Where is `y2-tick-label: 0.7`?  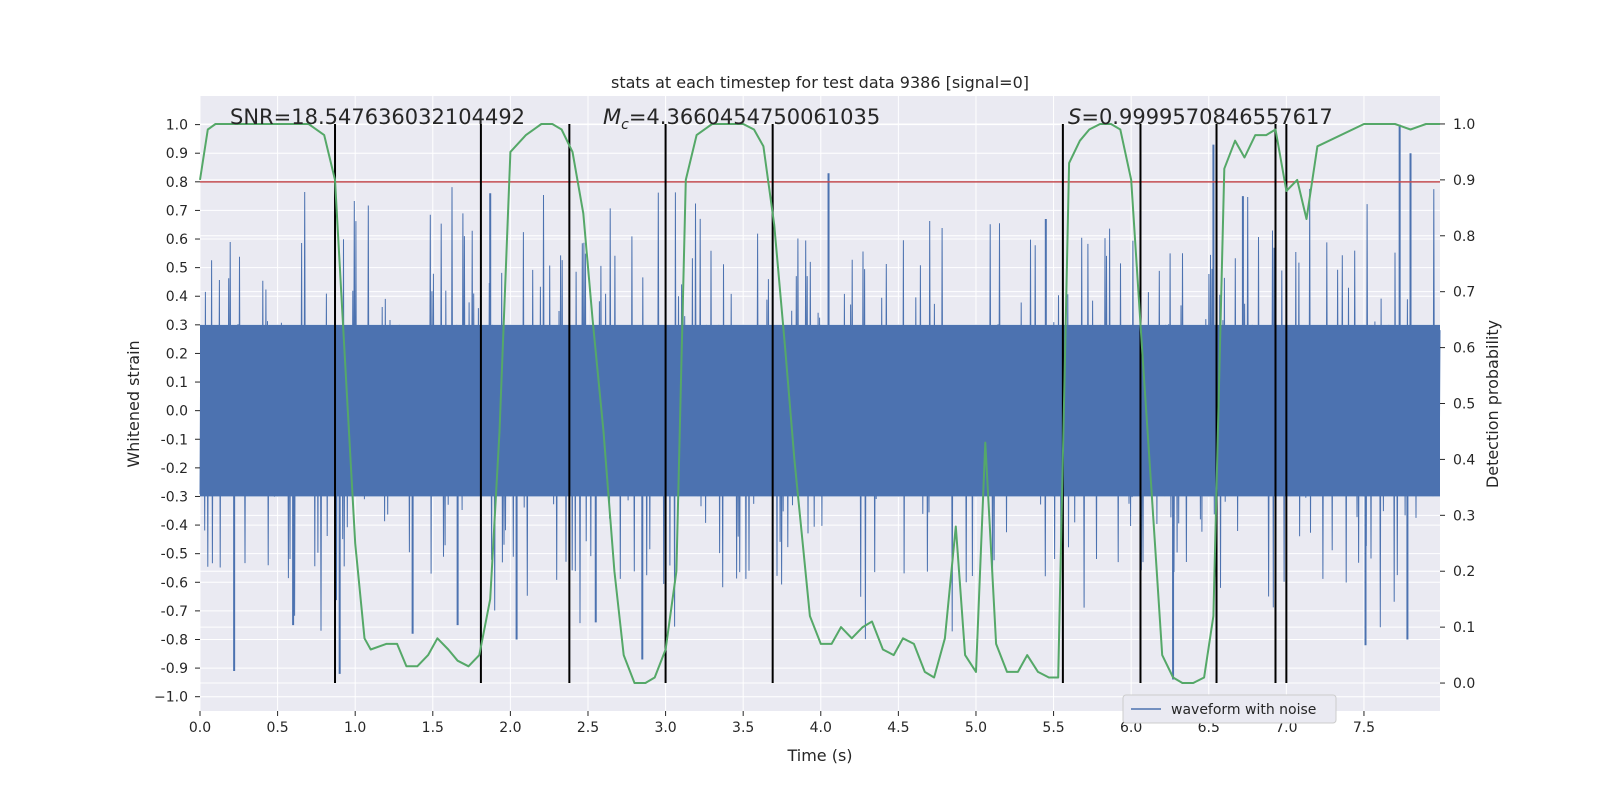
y2-tick-label: 0.7 is located at coordinates (1464, 293).